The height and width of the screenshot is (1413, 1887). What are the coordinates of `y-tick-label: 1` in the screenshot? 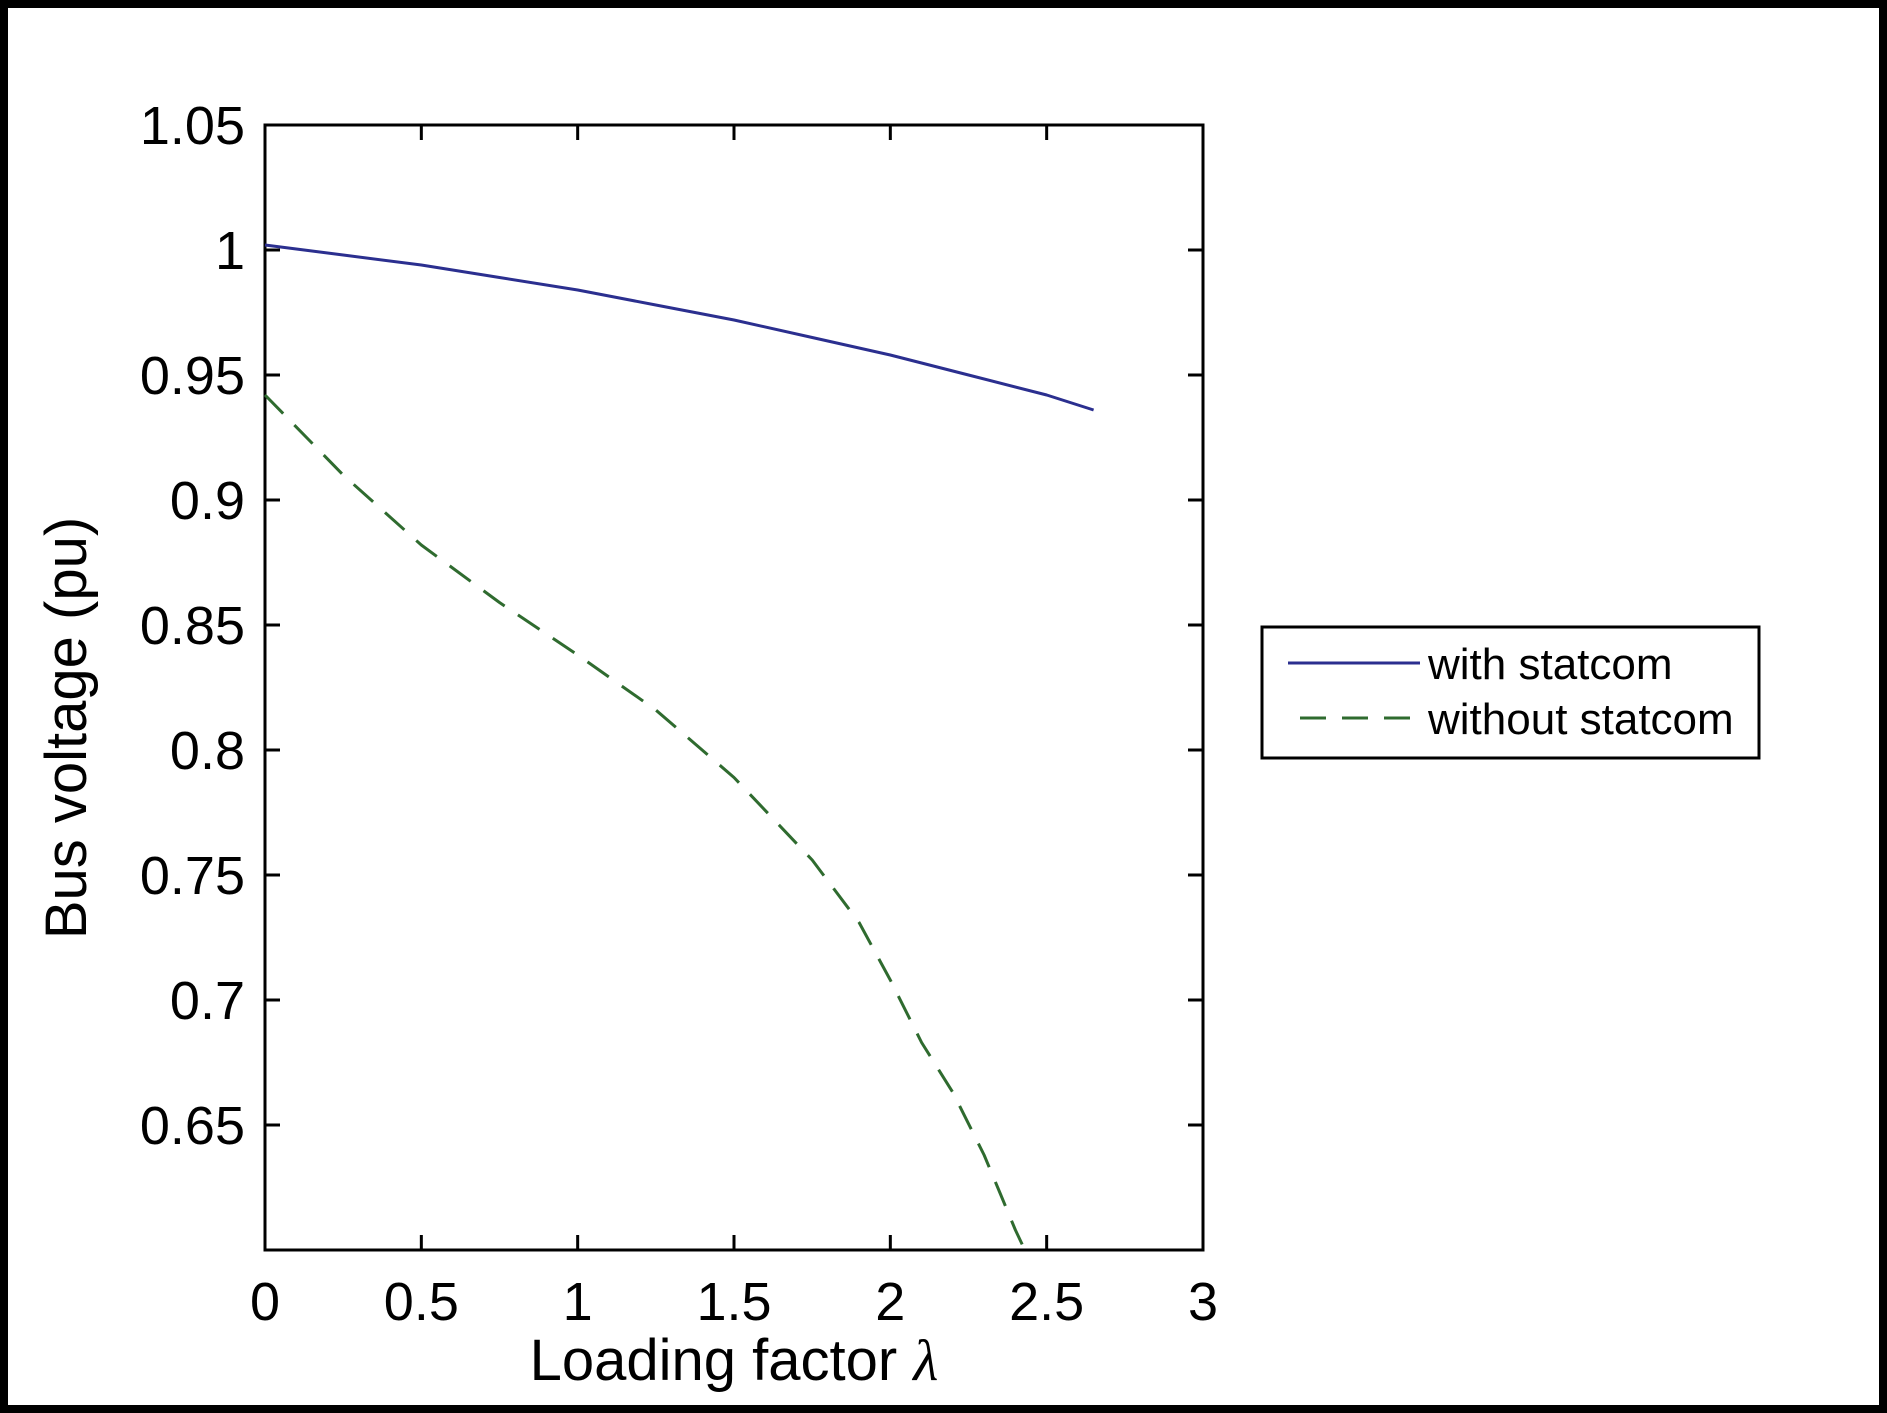 It's located at (230, 251).